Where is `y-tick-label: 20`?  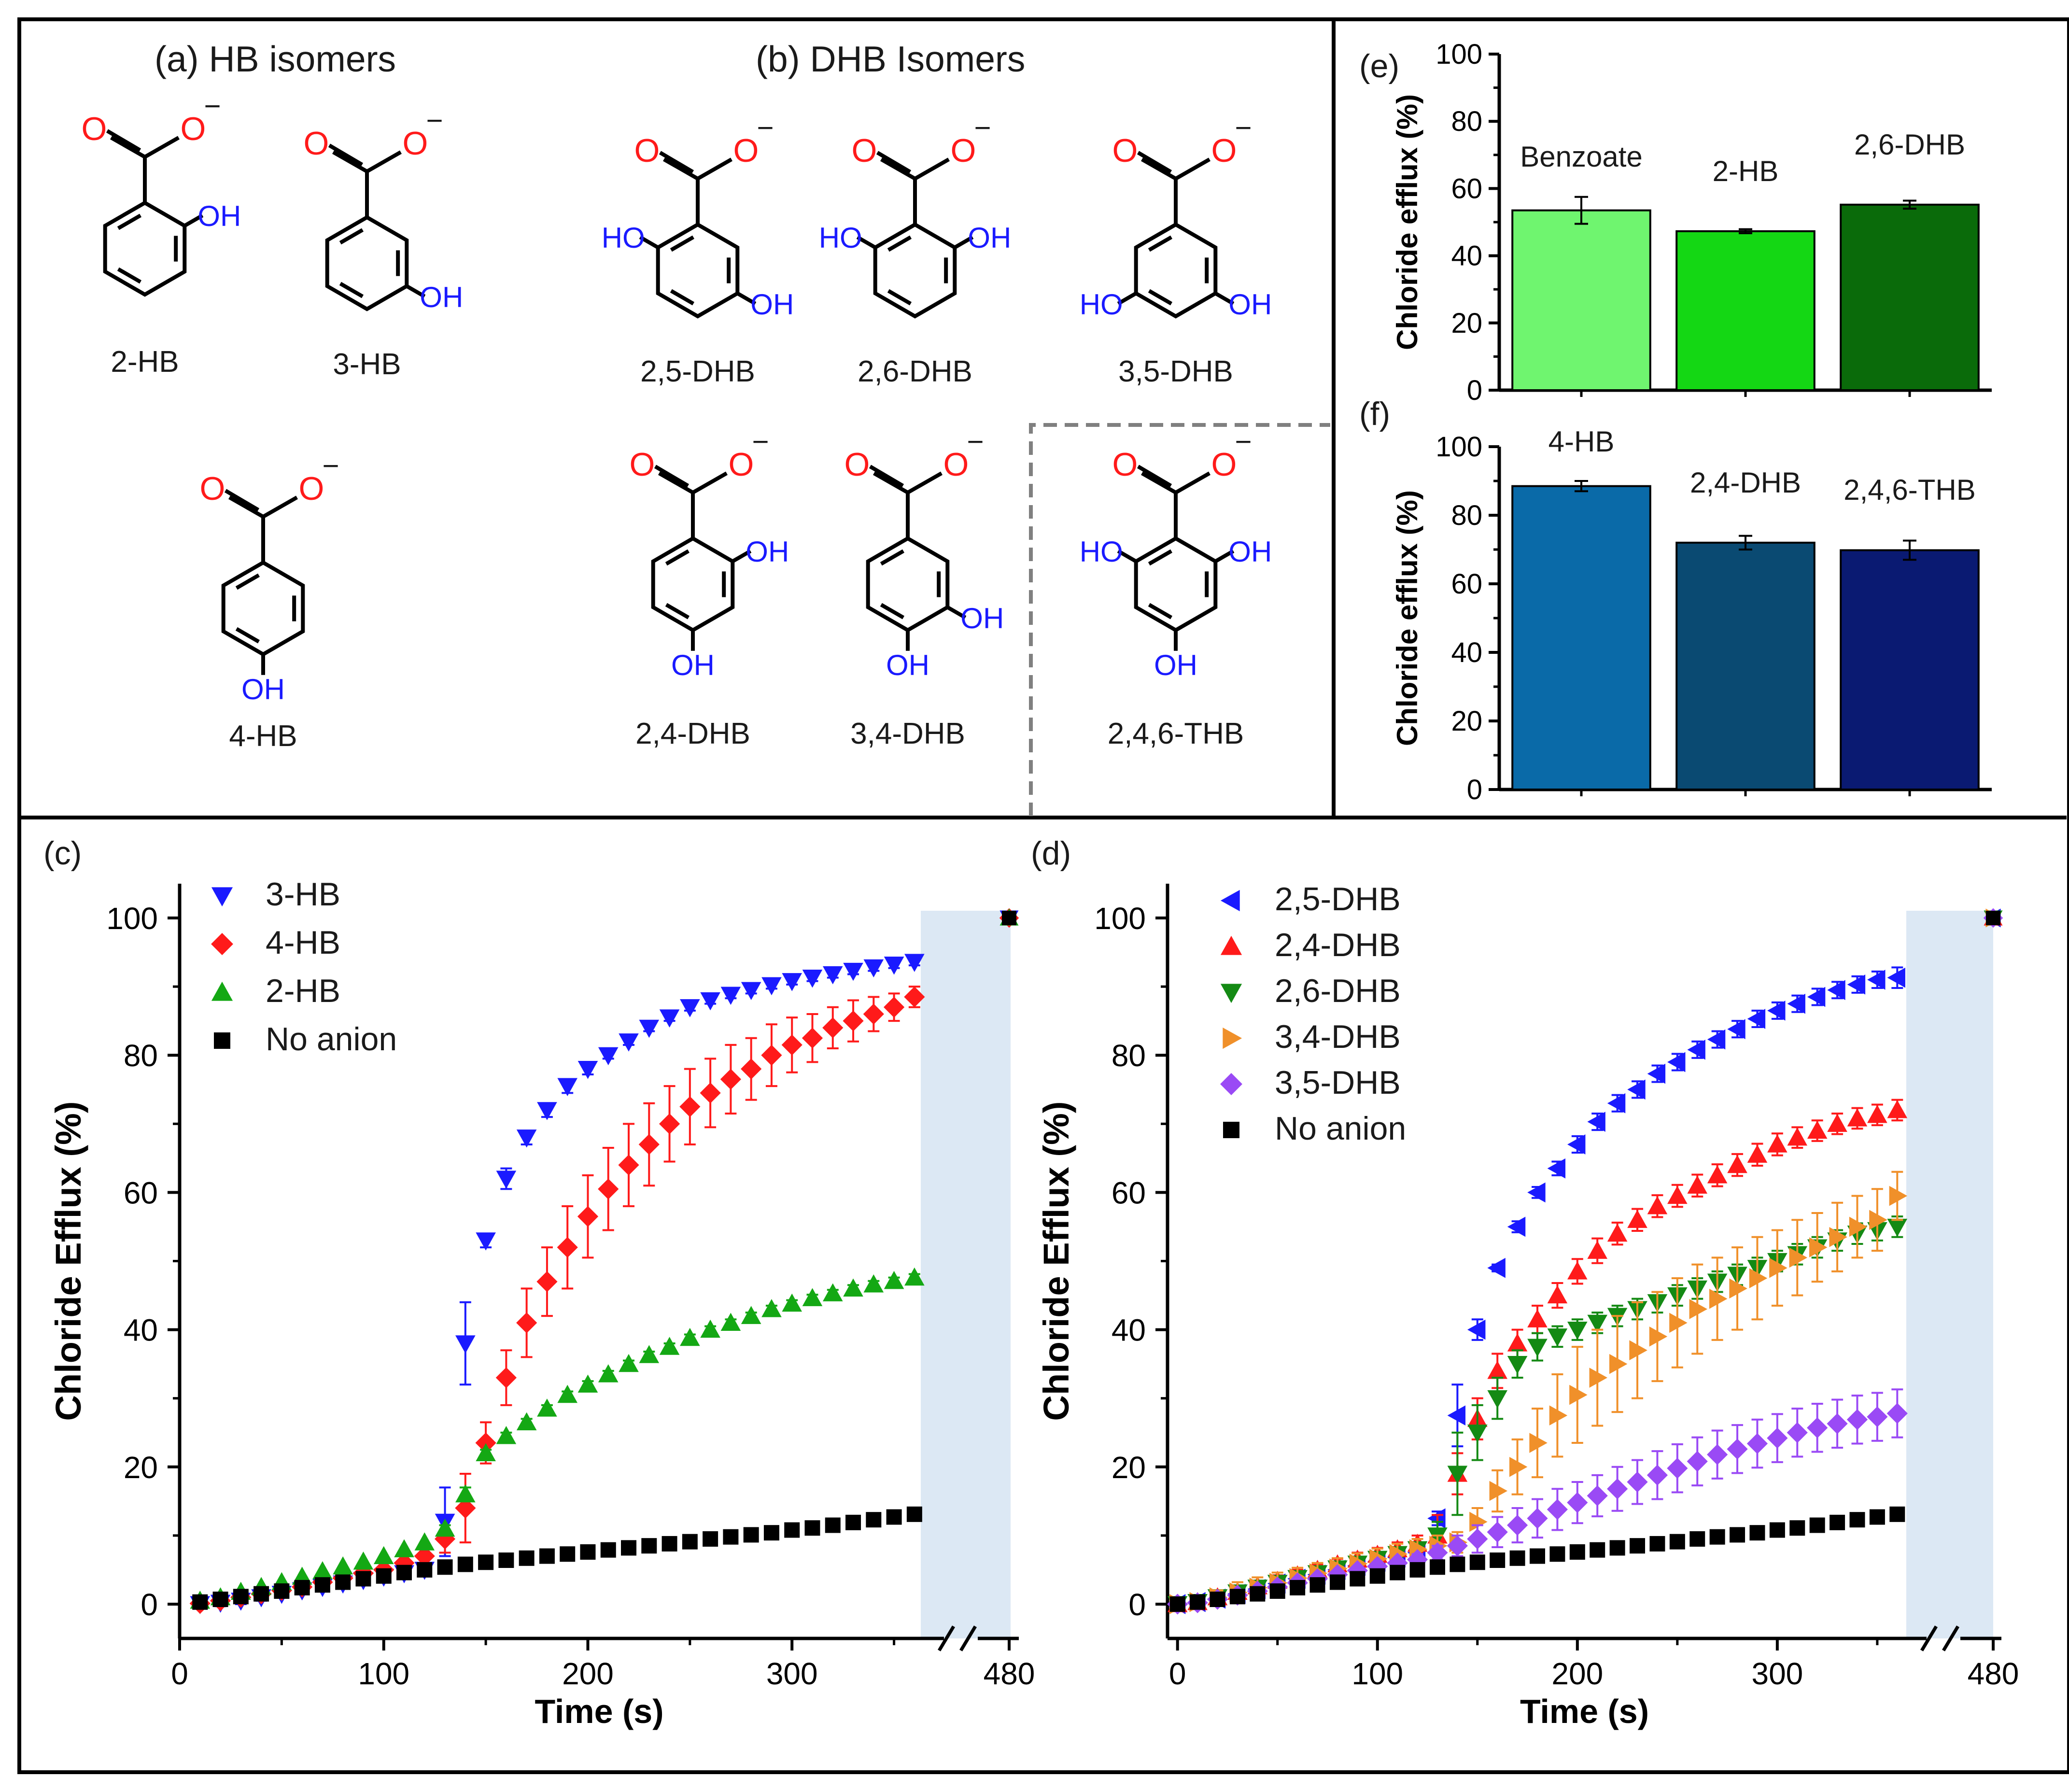 y-tick-label: 20 is located at coordinates (1467, 323).